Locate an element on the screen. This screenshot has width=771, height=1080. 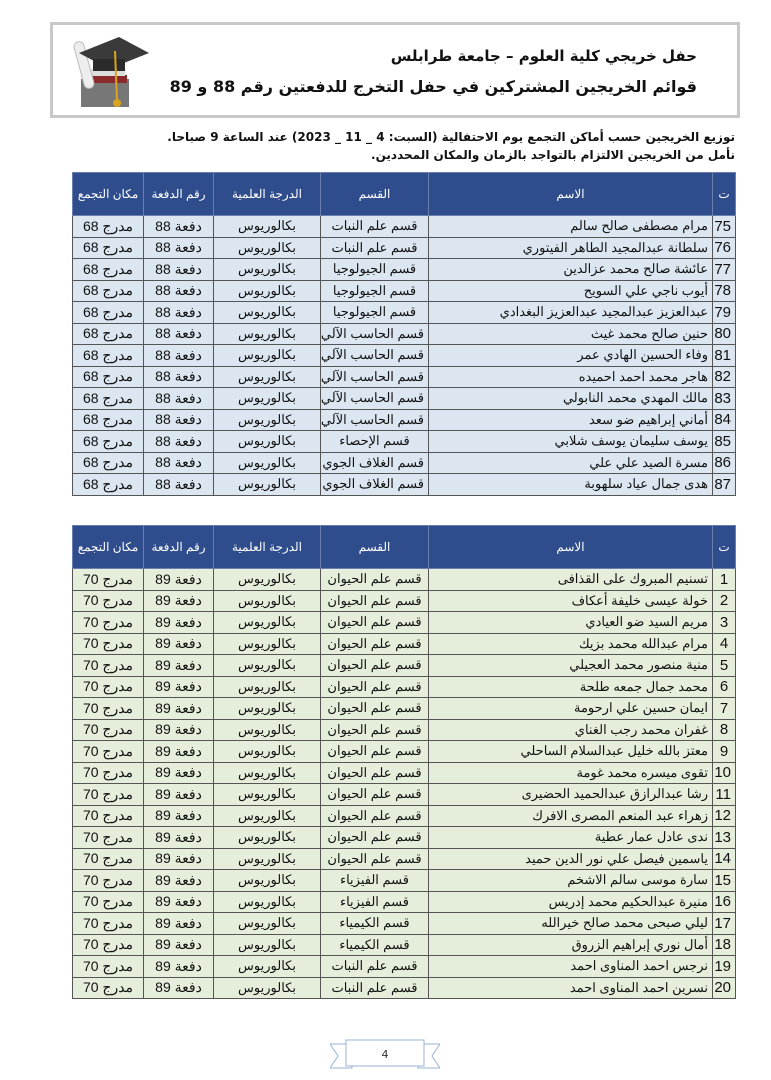
col-header-batch: رقم الدفعة is located at coordinates (178, 194).